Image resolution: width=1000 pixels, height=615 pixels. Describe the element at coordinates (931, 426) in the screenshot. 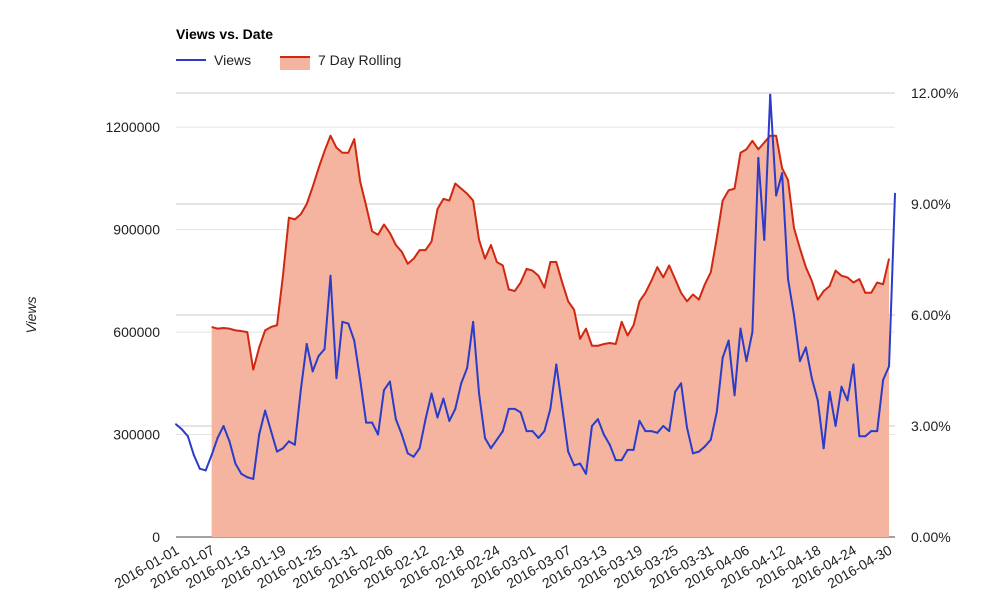

I see `y2-tick-label: 3.00%` at that location.